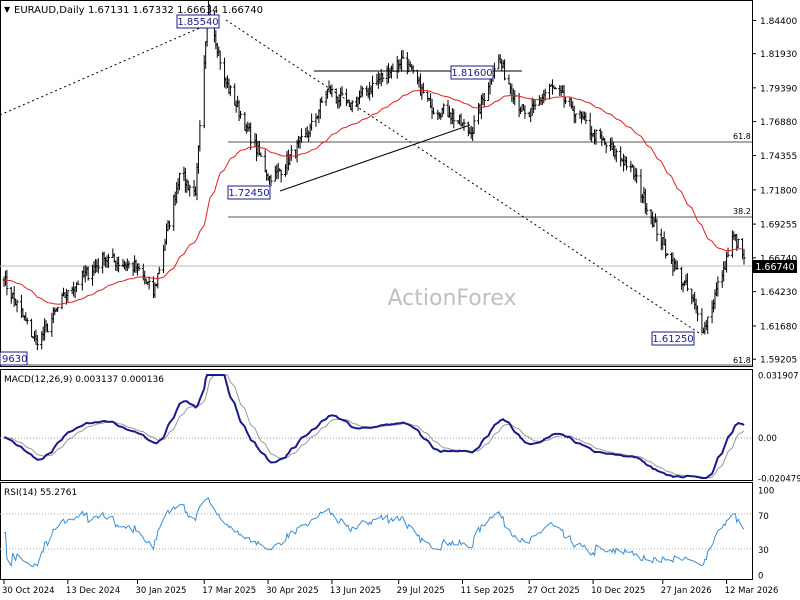 Image resolution: width=800 pixels, height=600 pixels. What do you see at coordinates (160, 591) in the screenshot?
I see `x-tick-label: 30 Jan 2025` at bounding box center [160, 591].